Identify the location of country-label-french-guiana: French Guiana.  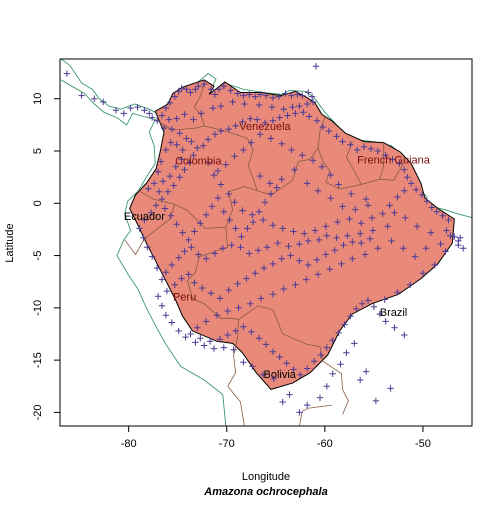
(394, 161).